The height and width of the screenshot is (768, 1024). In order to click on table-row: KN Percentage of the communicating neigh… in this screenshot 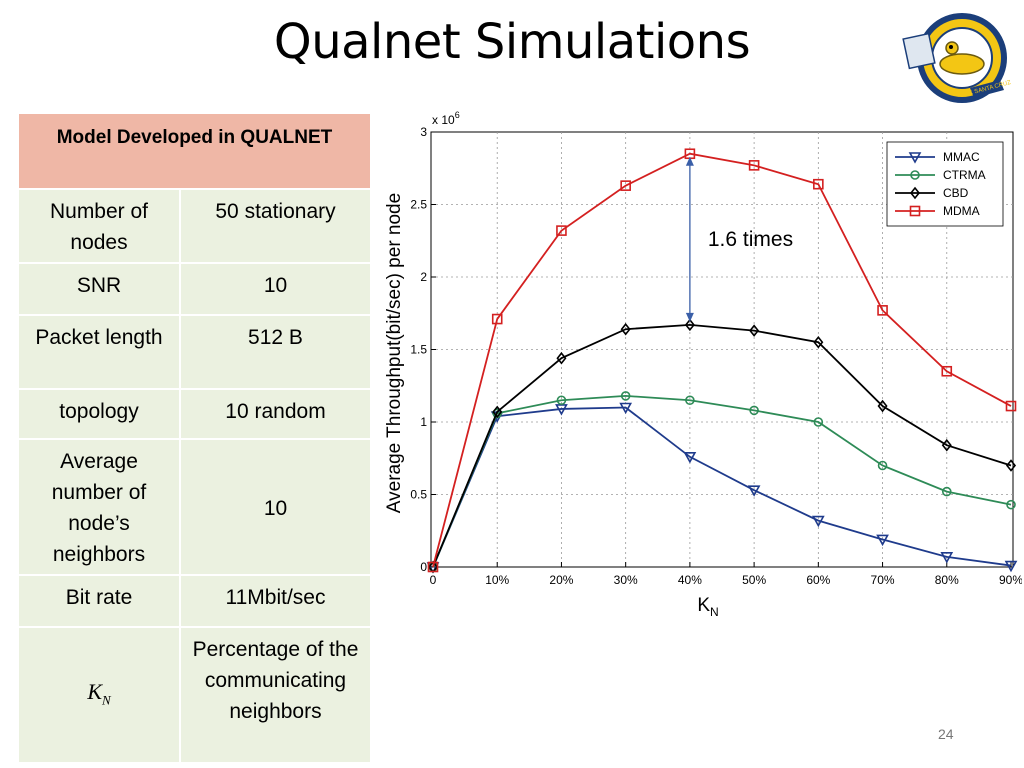, I will do `click(194, 696)`.